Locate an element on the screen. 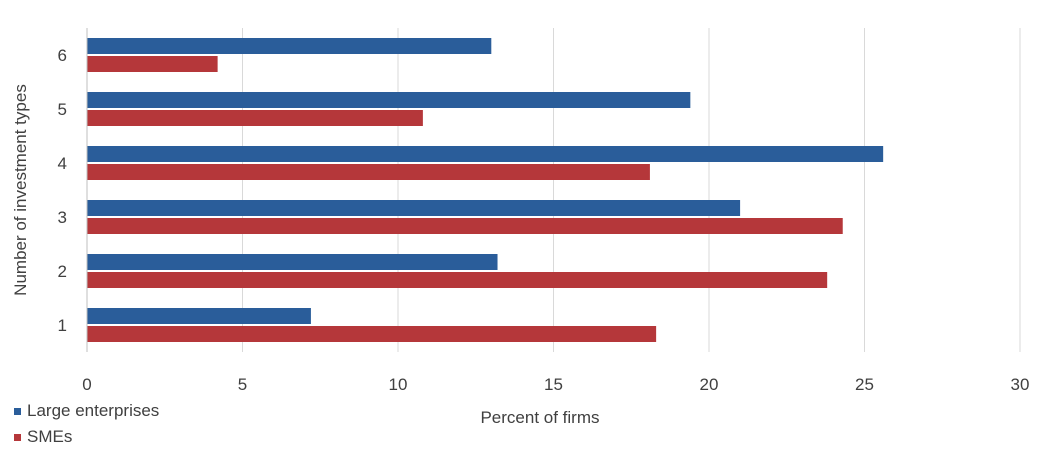 The height and width of the screenshot is (450, 1041). x-tick-label-20: 20 is located at coordinates (709, 384).